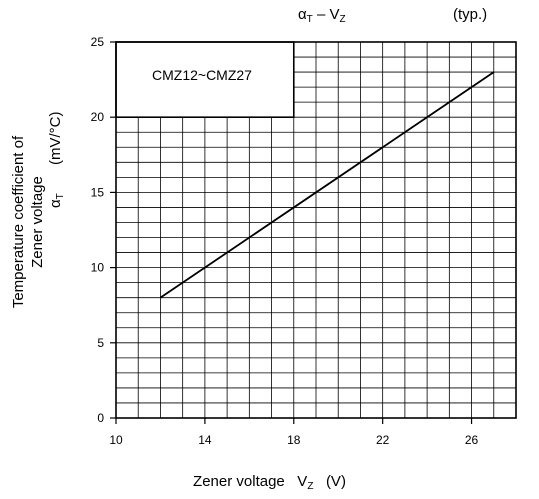  Describe the element at coordinates (98, 192) in the screenshot. I see `y-tick-label: 15` at that location.